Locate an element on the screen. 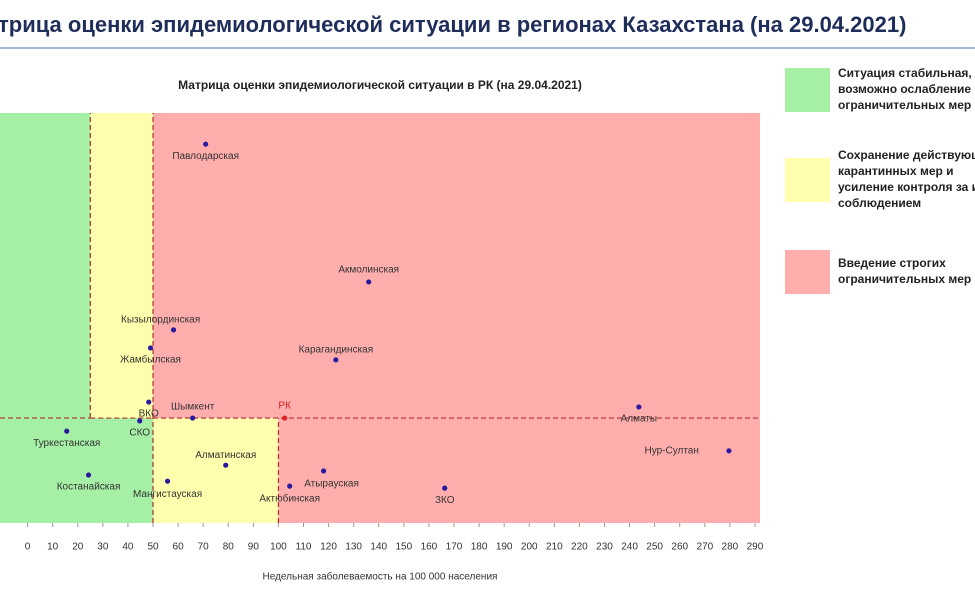  point-label: Атырауская is located at coordinates (331, 484).